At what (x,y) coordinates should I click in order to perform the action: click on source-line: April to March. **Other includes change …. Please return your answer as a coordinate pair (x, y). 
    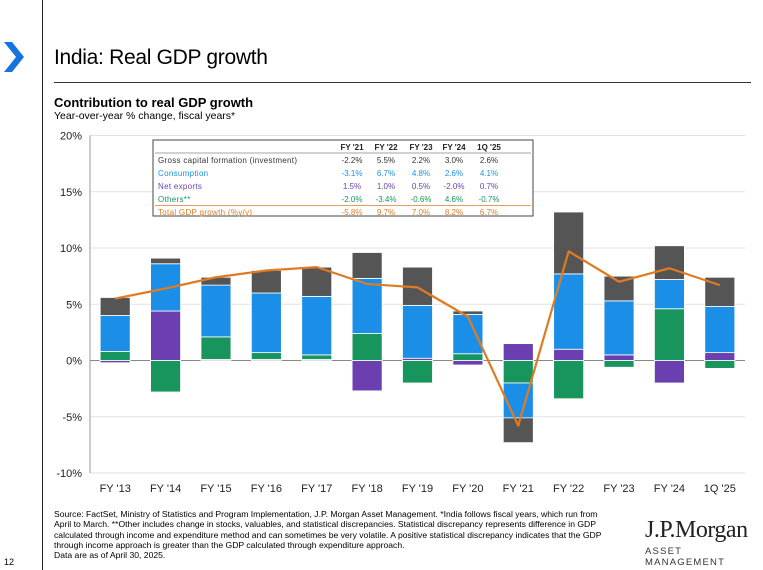
    Looking at the image, I should click on (325, 524).